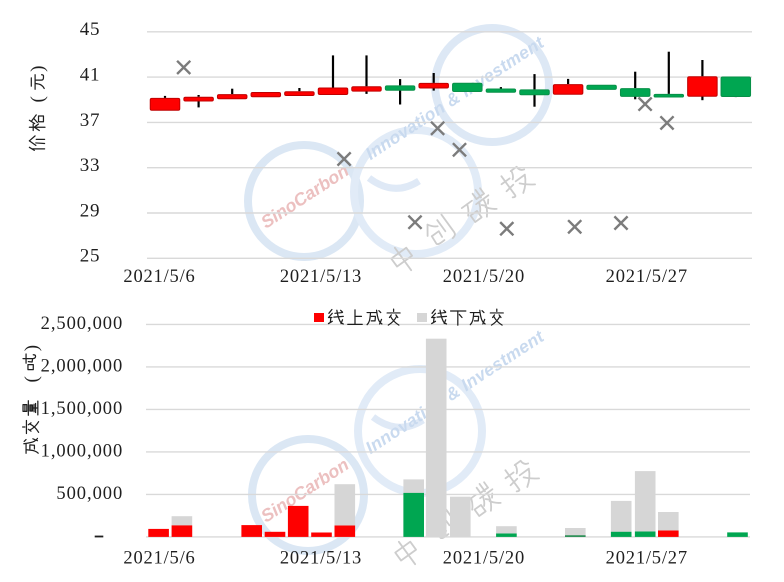 Image resolution: width=784 pixels, height=582 pixels. Describe the element at coordinates (90, 75) in the screenshot. I see `svg-text: 41` at that location.